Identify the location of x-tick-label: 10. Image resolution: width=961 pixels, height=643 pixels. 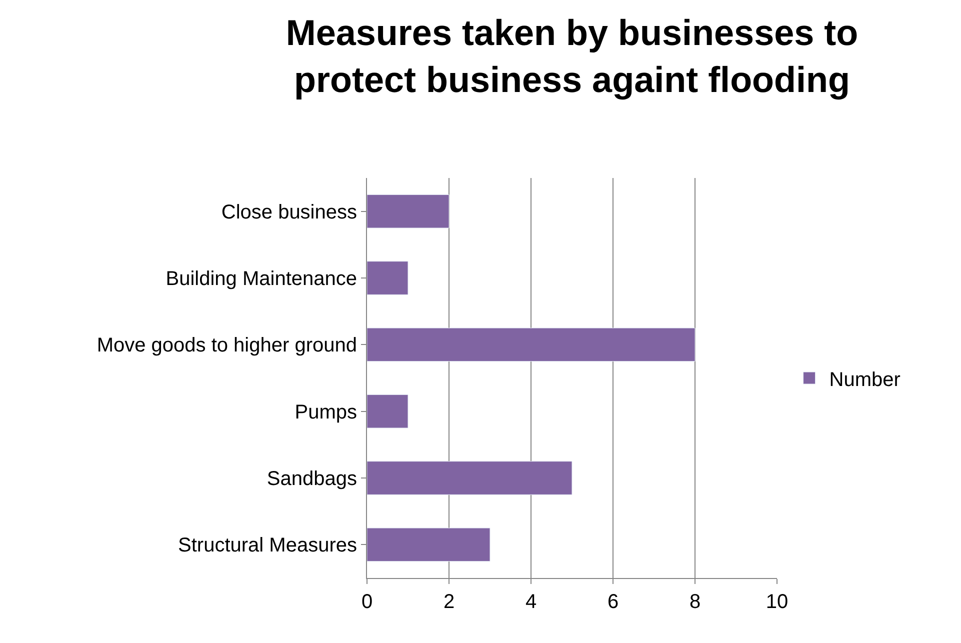
(777, 602).